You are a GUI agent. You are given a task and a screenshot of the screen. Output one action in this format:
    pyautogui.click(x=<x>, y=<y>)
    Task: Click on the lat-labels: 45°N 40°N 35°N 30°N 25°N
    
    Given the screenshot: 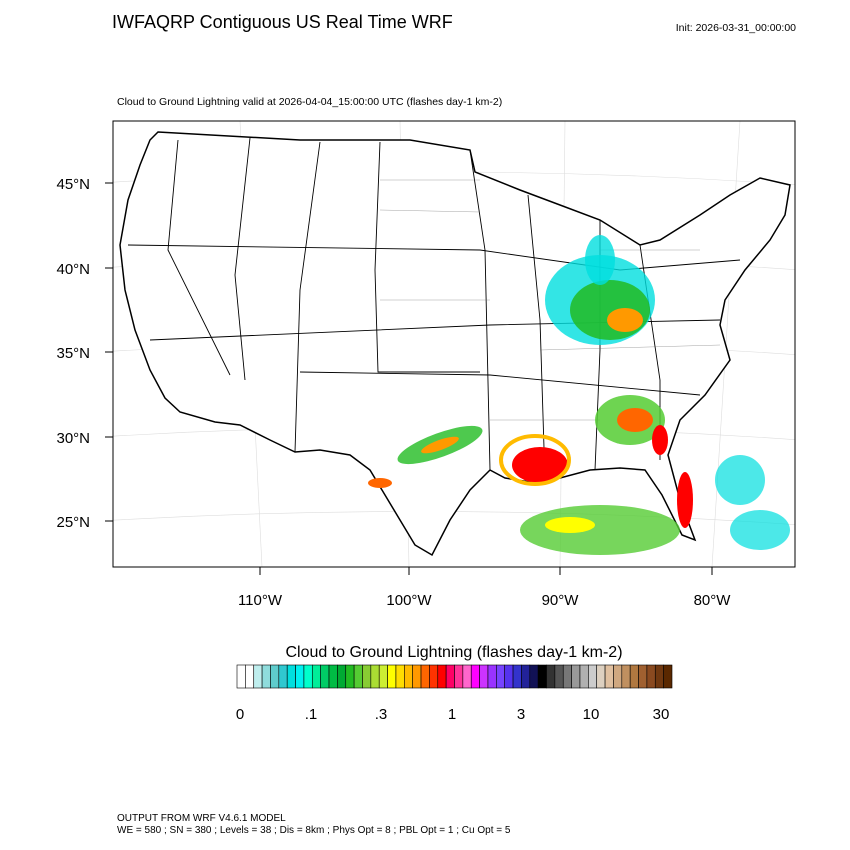 What is the action you would take?
    pyautogui.click(x=73, y=353)
    